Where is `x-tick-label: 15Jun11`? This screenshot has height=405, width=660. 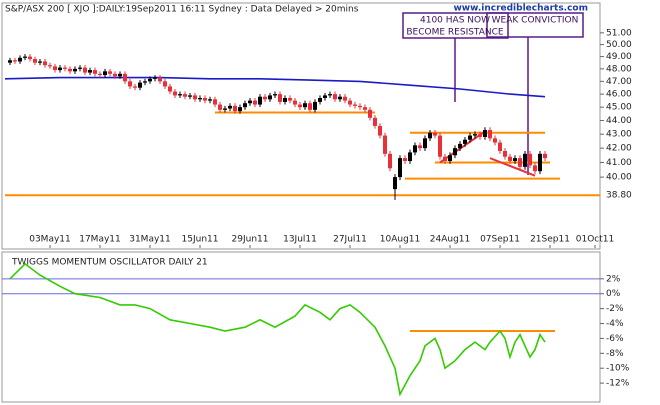
x-tick-label: 15Jun11 is located at coordinates (200, 240).